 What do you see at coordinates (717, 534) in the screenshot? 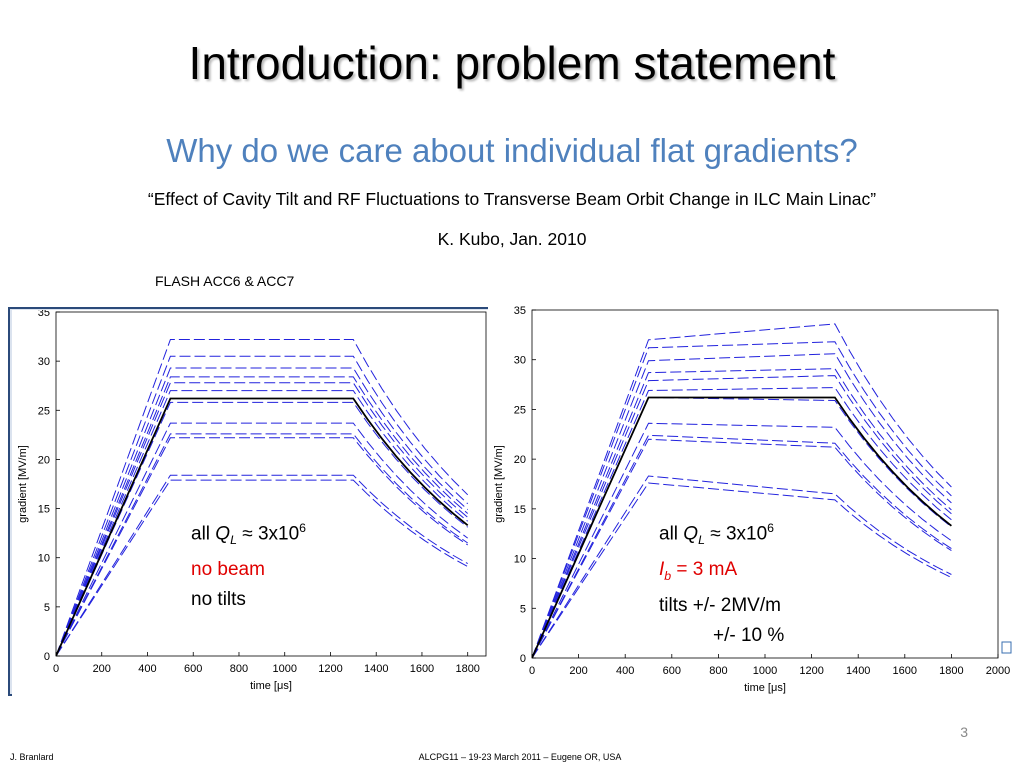
I see `note-right-line1: all QL ≈ 3x106` at bounding box center [717, 534].